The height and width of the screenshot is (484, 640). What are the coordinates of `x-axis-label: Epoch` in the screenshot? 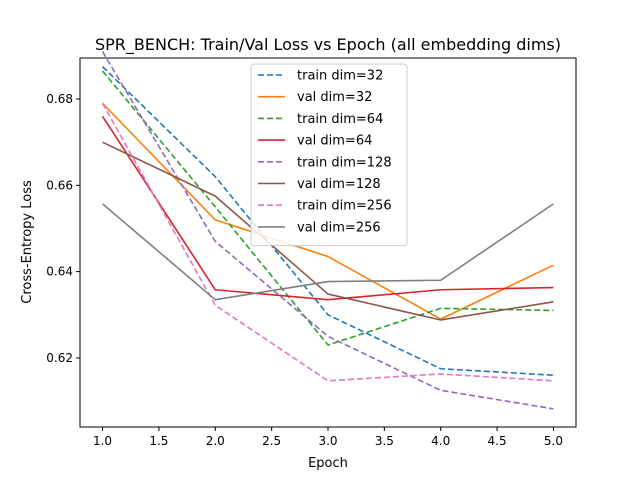 It's located at (328, 463).